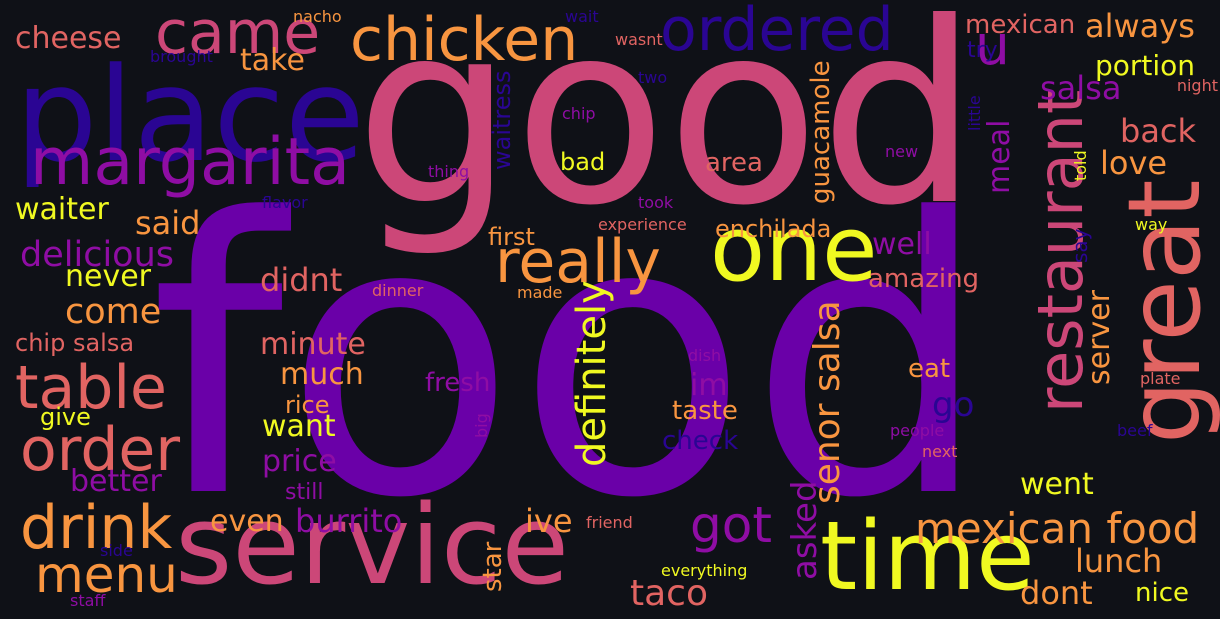  What do you see at coordinates (88, 600) in the screenshot?
I see `word-staff: staff` at bounding box center [88, 600].